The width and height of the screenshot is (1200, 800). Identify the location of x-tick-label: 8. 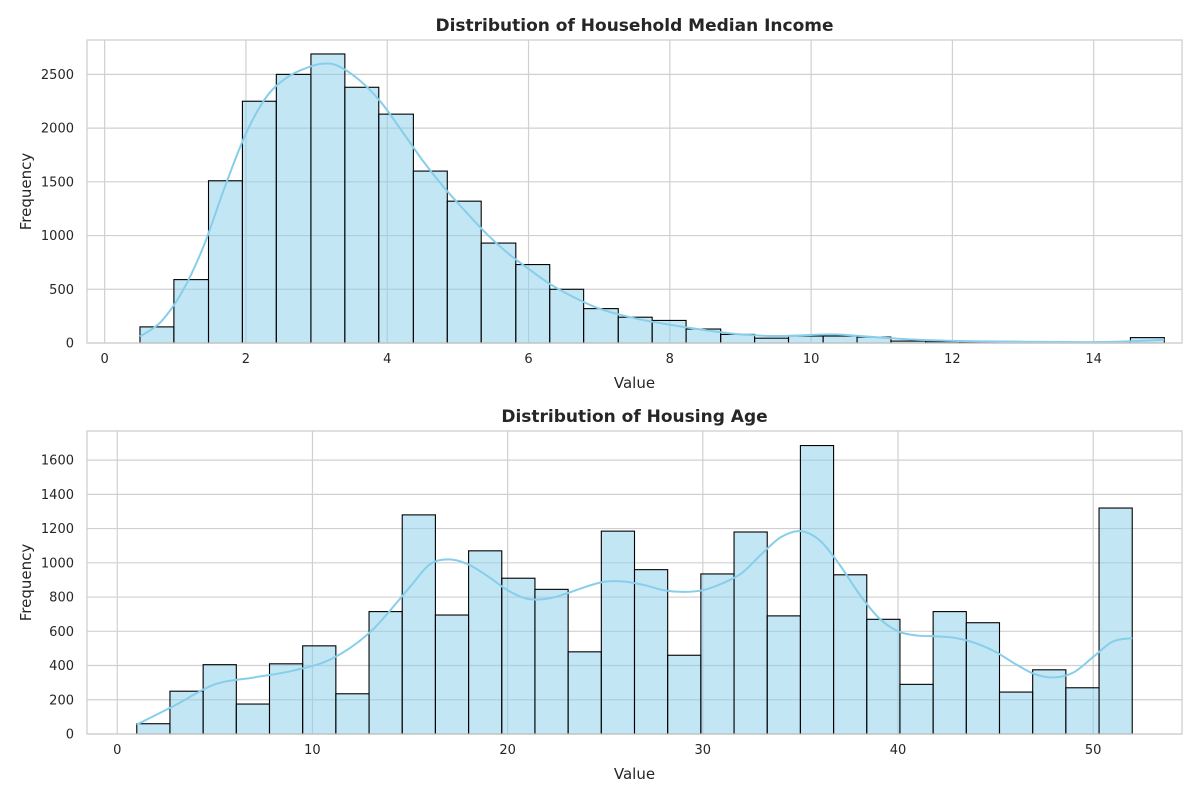
(670, 359).